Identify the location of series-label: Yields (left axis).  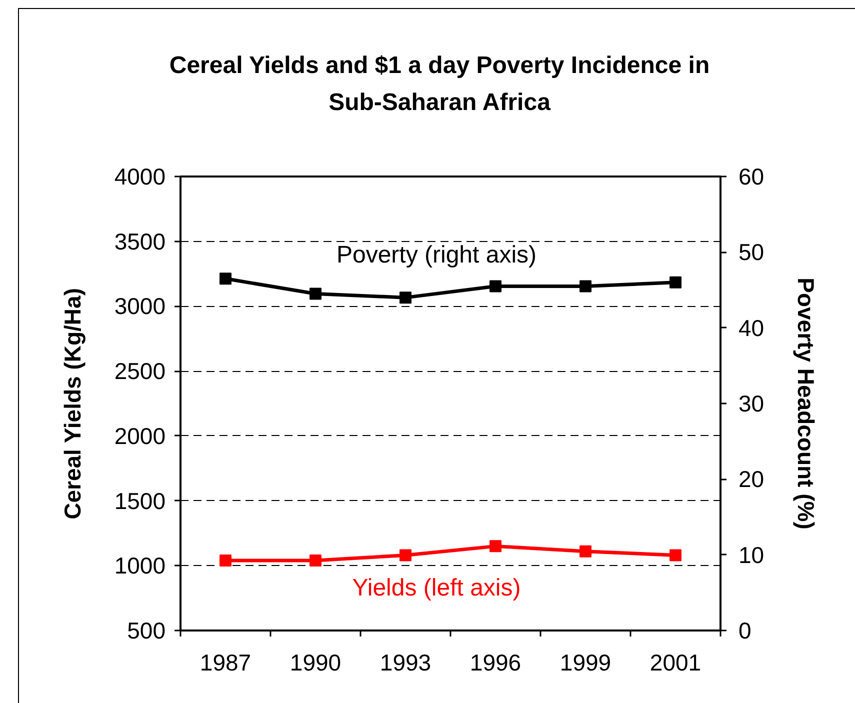
(436, 588).